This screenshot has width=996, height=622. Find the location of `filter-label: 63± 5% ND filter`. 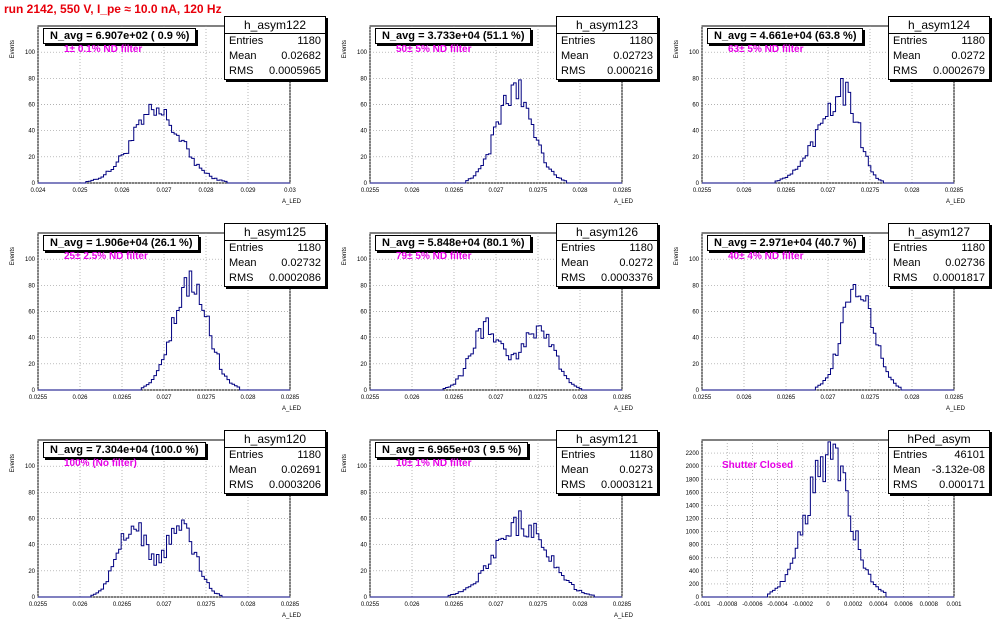

filter-label: 63± 5% ND filter is located at coordinates (766, 49).